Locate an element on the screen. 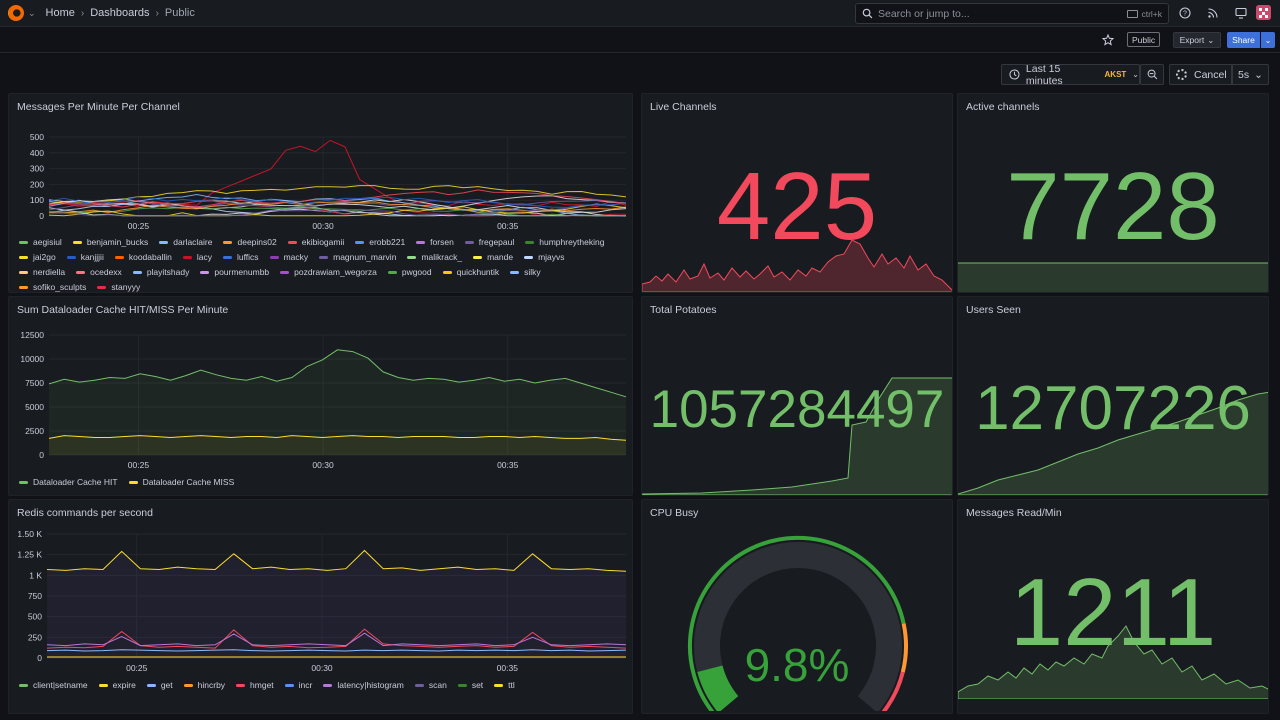 This screenshot has height=720, width=1280. legend-item: pwgood is located at coordinates (409, 272).